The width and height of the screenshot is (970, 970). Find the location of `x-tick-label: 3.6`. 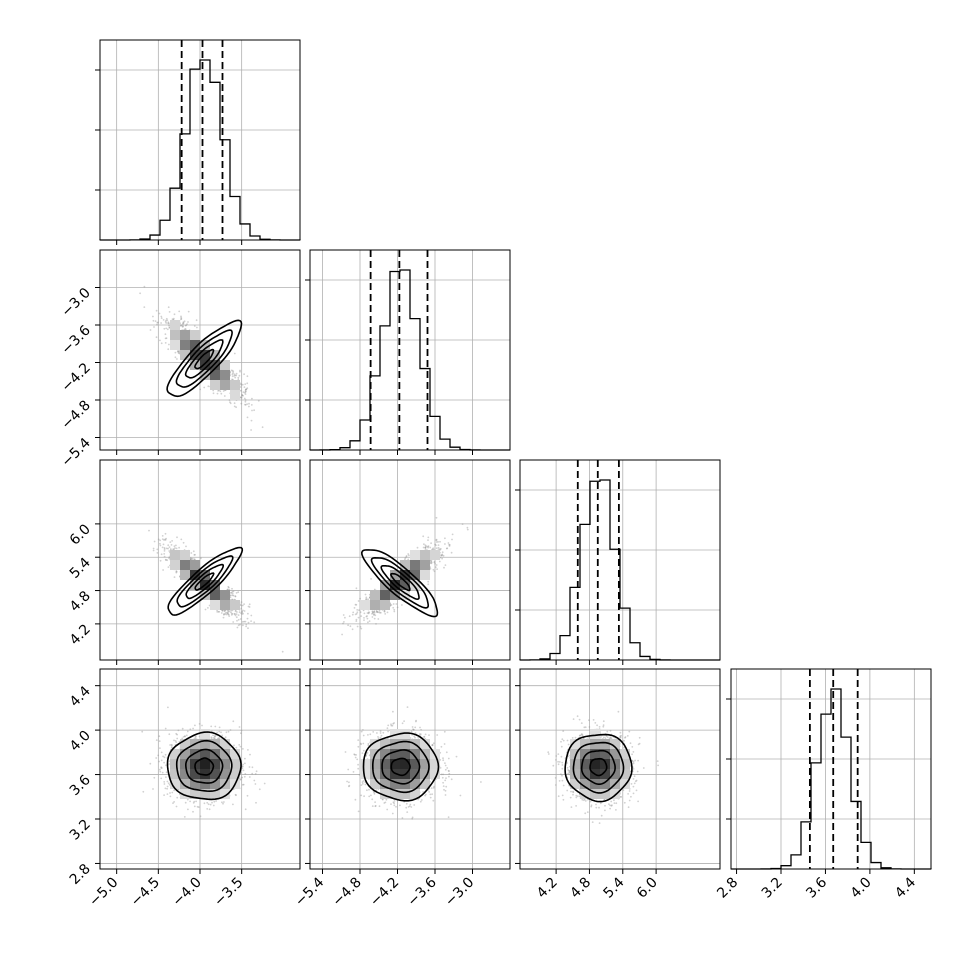

x-tick-label: 3.6 is located at coordinates (816, 887).